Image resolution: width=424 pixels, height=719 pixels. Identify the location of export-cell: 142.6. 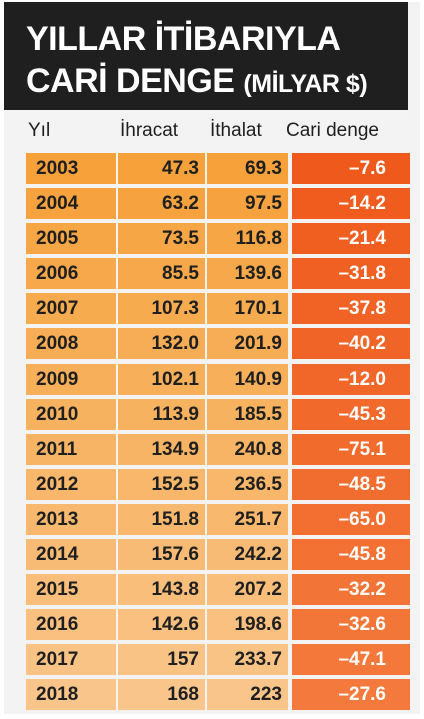
(161, 625).